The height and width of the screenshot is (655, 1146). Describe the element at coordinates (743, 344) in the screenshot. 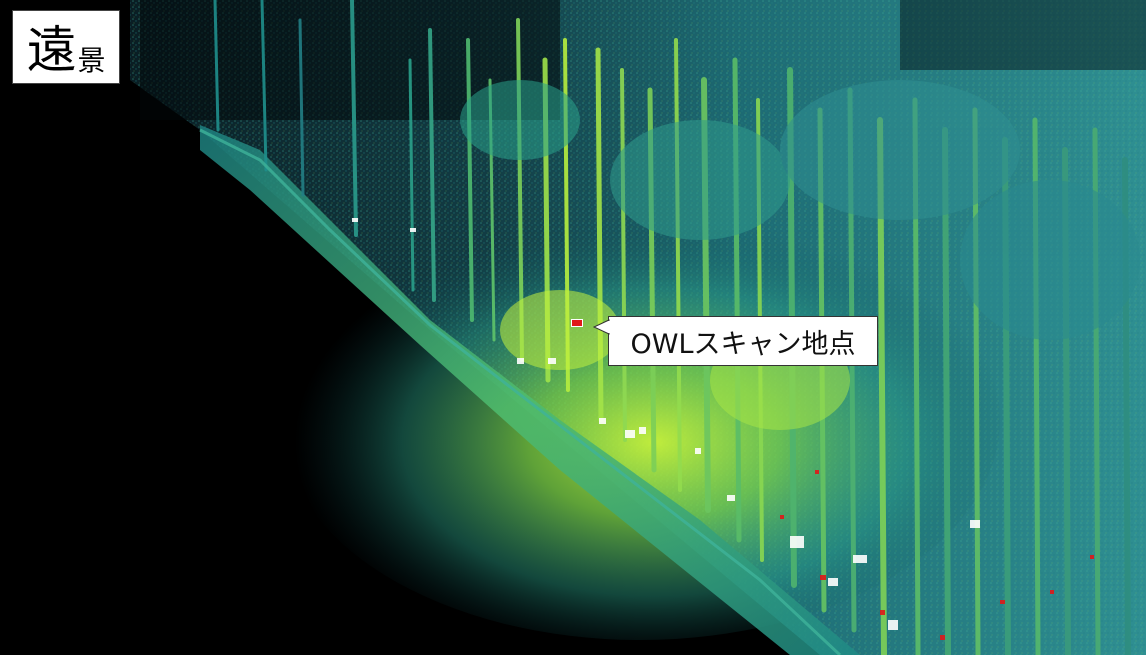

I see `callout-text: OWLスキャン地点` at that location.